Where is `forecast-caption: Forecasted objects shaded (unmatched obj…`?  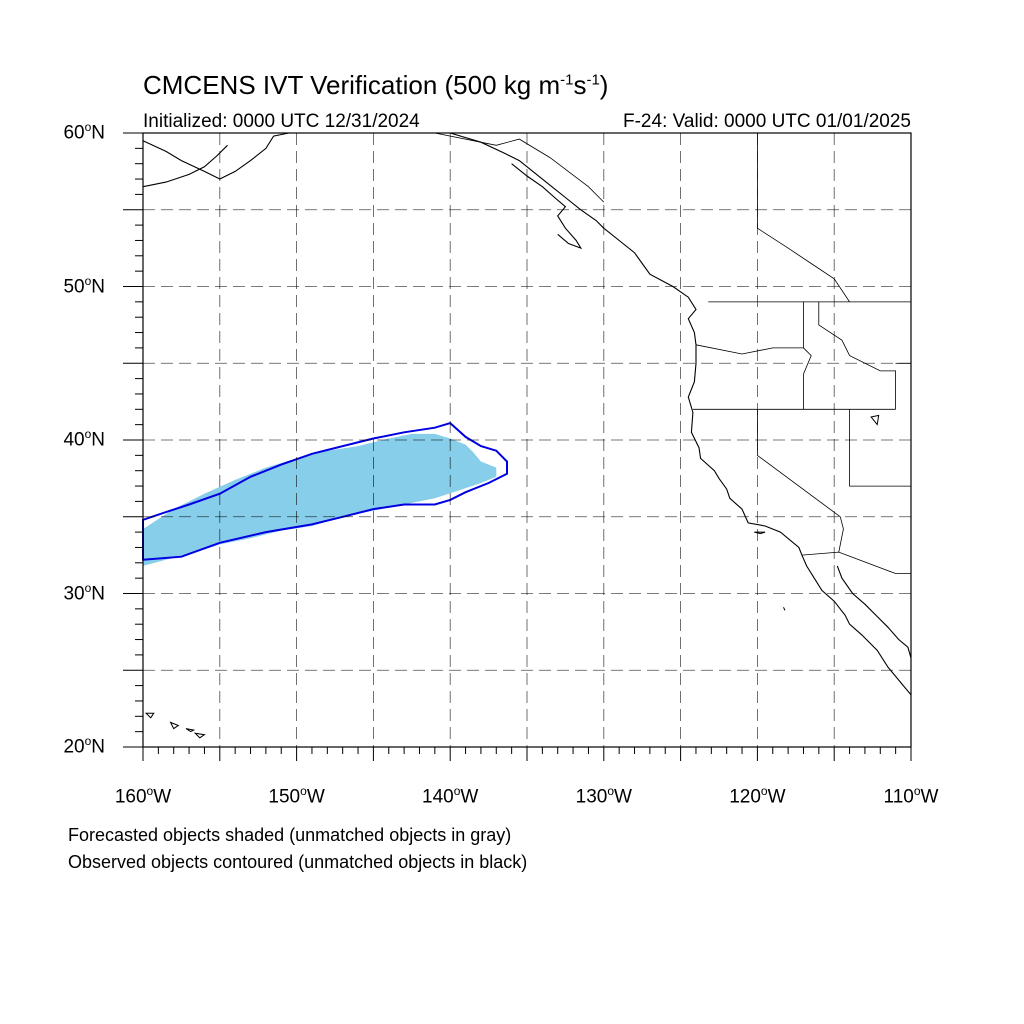
forecast-caption: Forecasted objects shaded (unmatched obj… is located at coordinates (290, 835).